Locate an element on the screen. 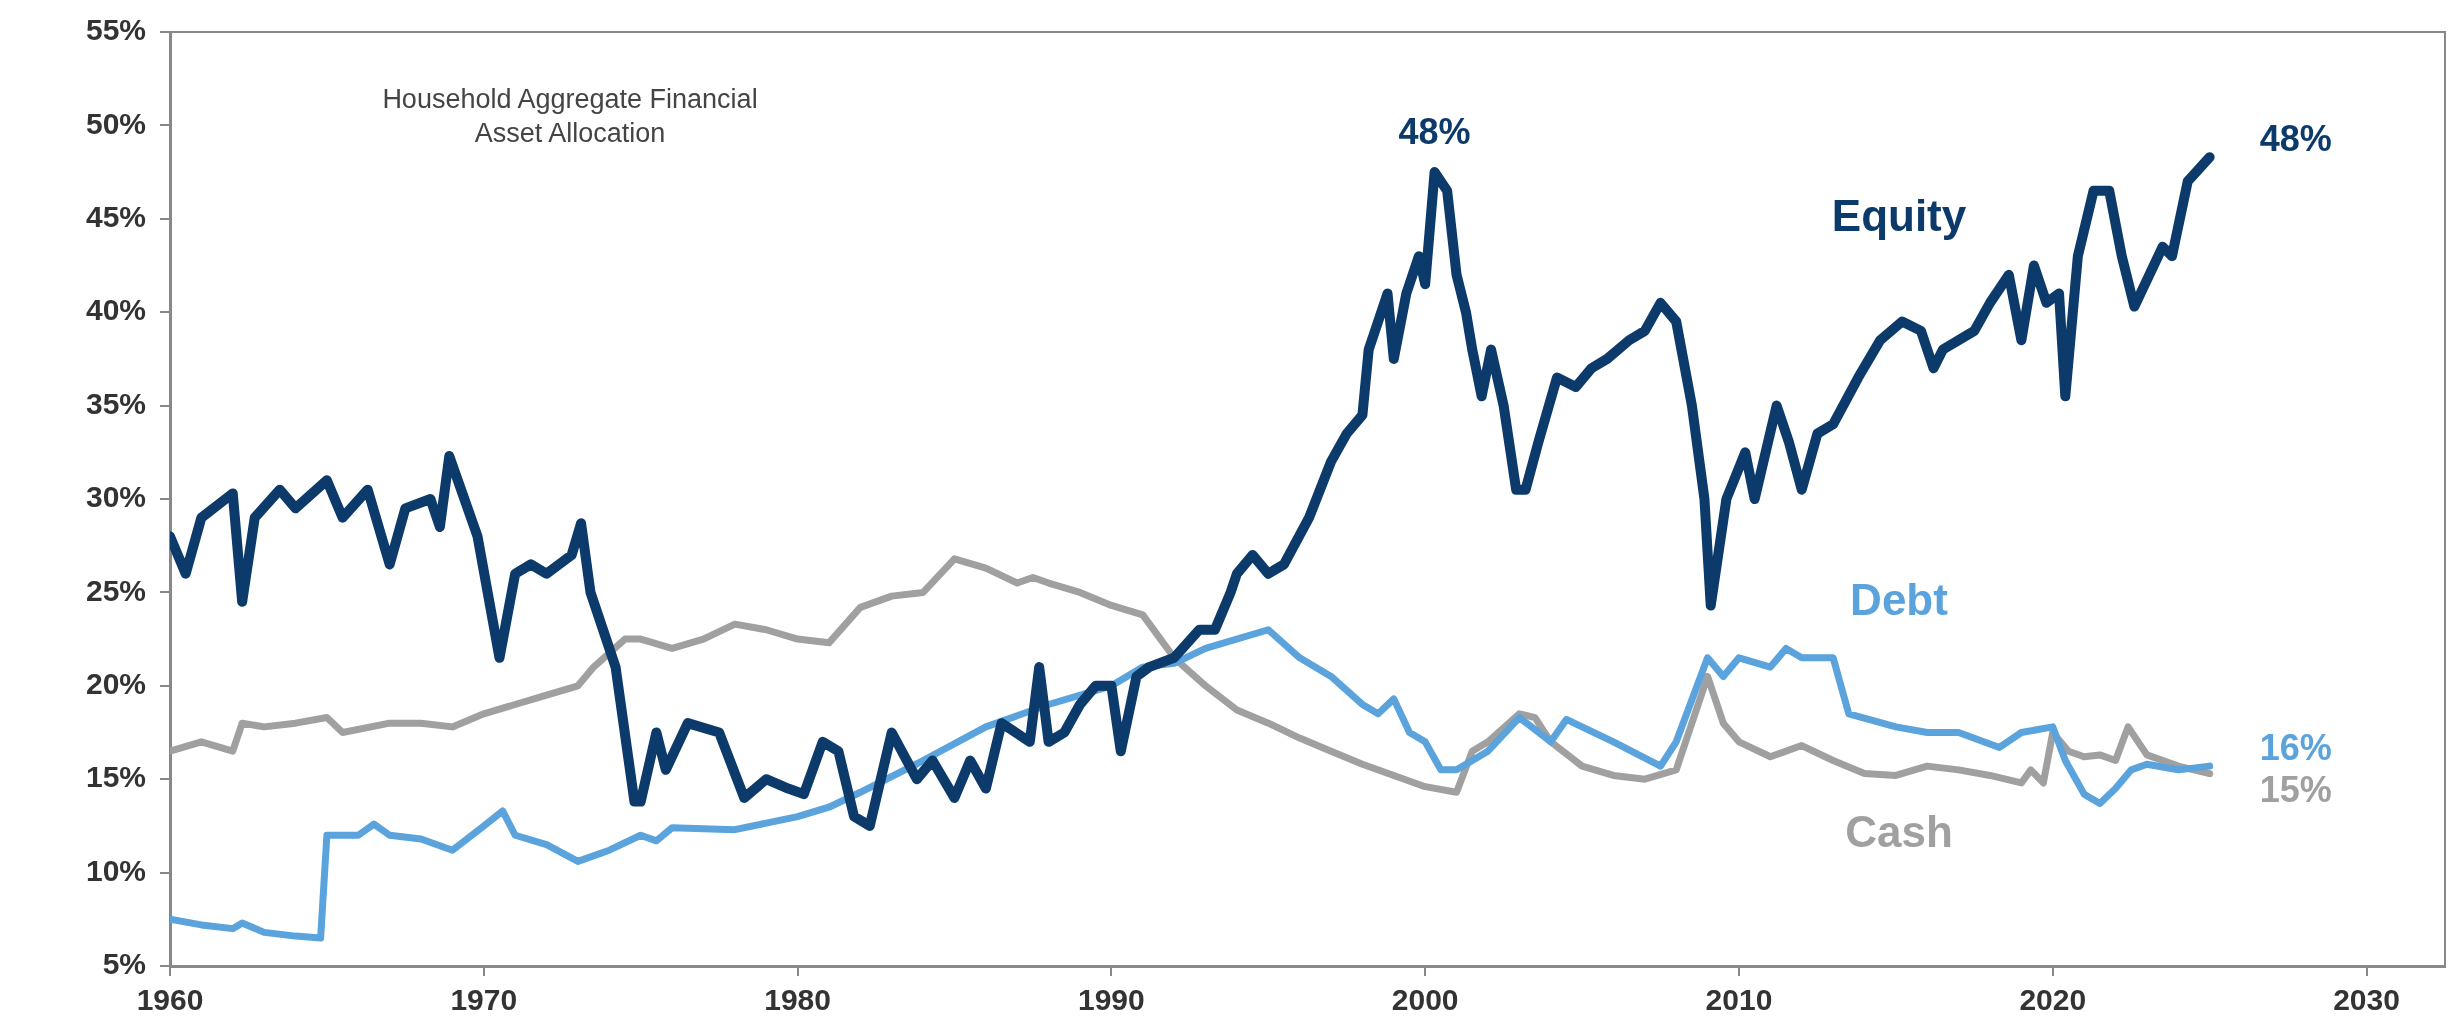 This screenshot has width=2453, height=1029. series-label: Equity is located at coordinates (1899, 216).